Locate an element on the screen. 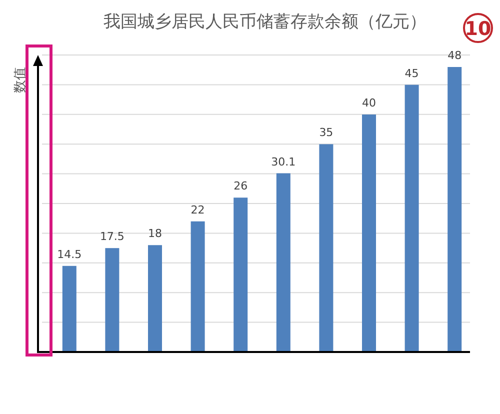  data-label: 14.5 is located at coordinates (69, 254).